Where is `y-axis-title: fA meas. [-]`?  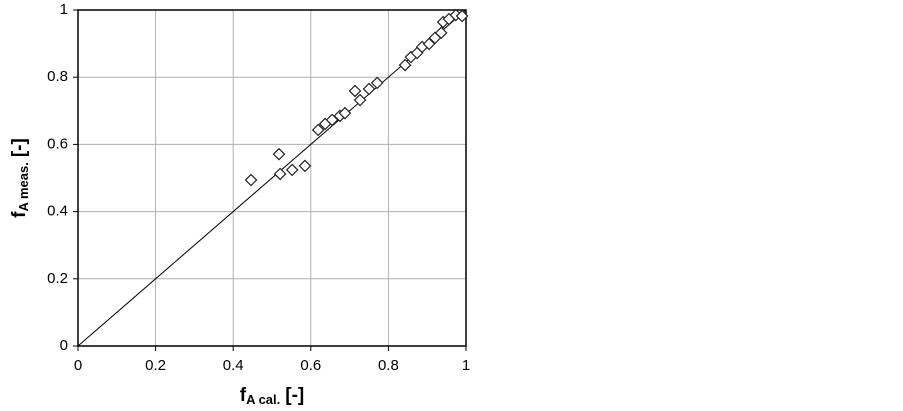 y-axis-title: fA meas. [-] is located at coordinates (20, 178).